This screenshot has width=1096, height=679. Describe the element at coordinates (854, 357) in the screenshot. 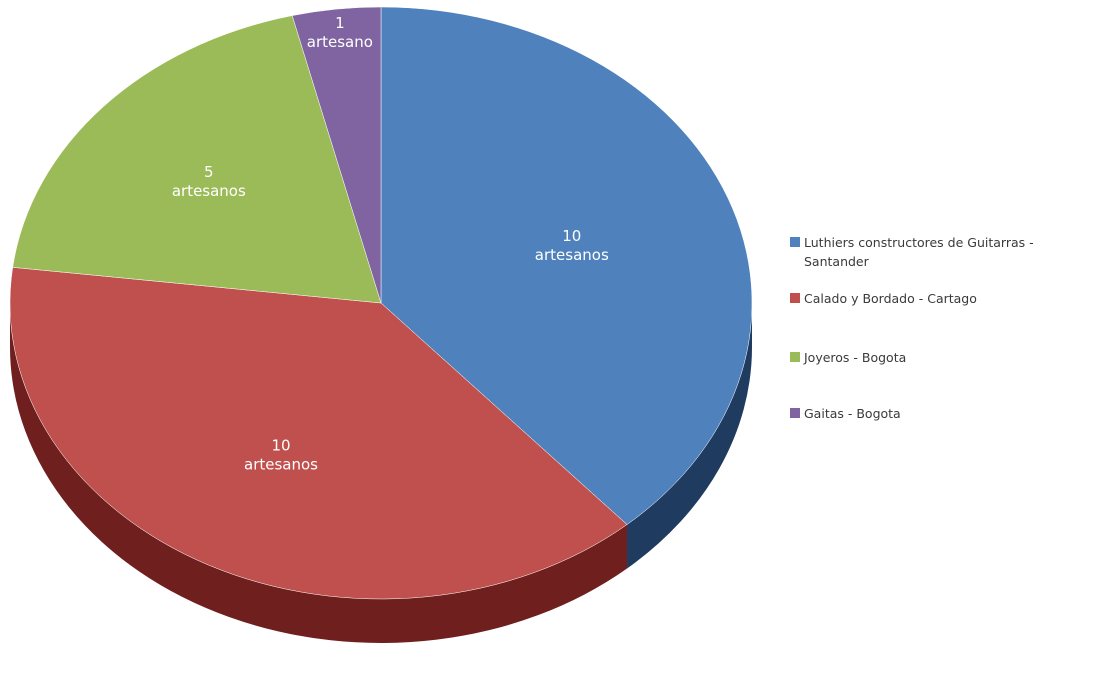

I see `legend-label: Joyeros - Bogota` at that location.